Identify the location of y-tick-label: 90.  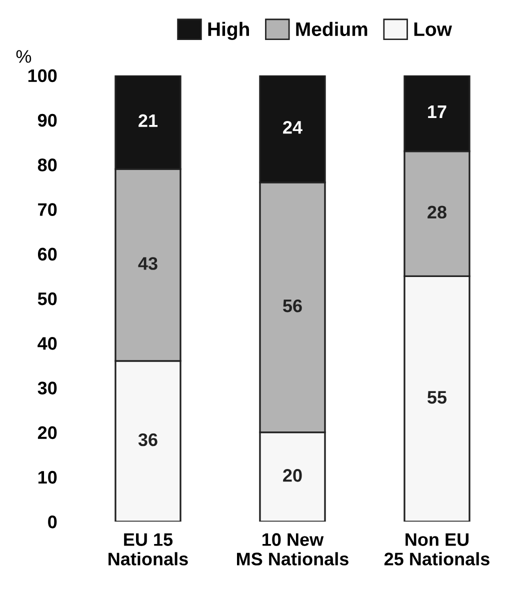
(47, 120).